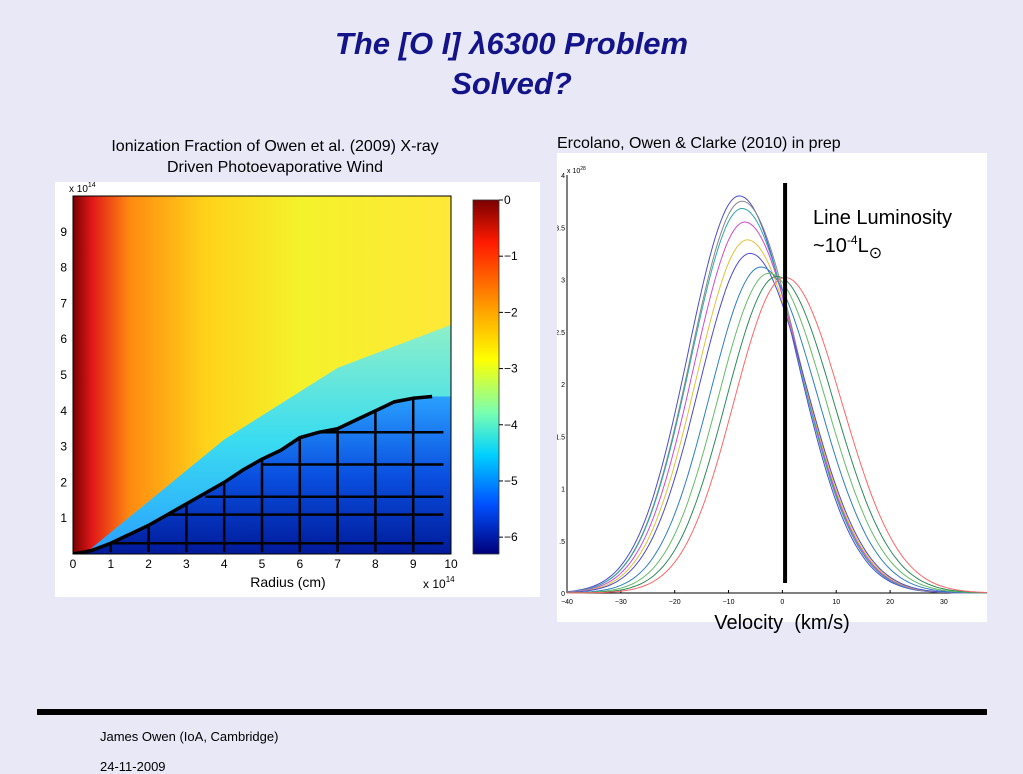 This screenshot has height=774, width=1023. I want to click on heatmap-x-tick: 7, so click(337, 564).